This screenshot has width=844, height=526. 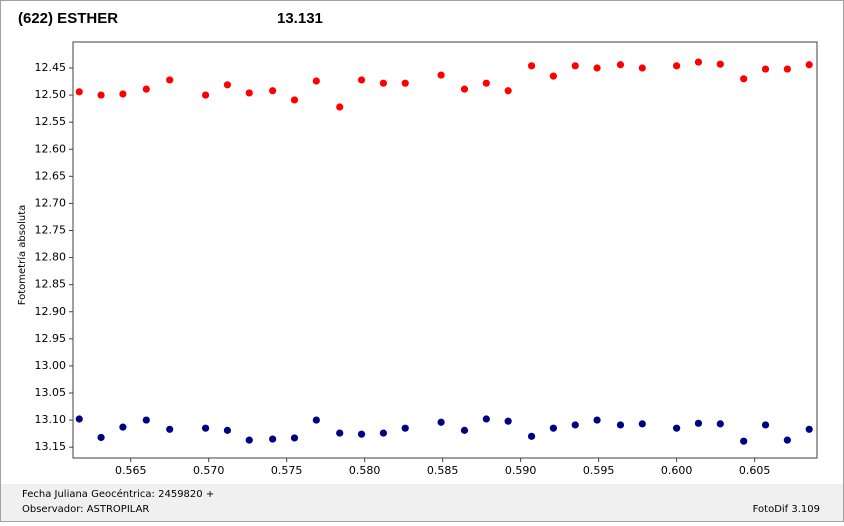 What do you see at coordinates (85, 509) in the screenshot?
I see `footer-text: Observador: ASTROPILAR` at bounding box center [85, 509].